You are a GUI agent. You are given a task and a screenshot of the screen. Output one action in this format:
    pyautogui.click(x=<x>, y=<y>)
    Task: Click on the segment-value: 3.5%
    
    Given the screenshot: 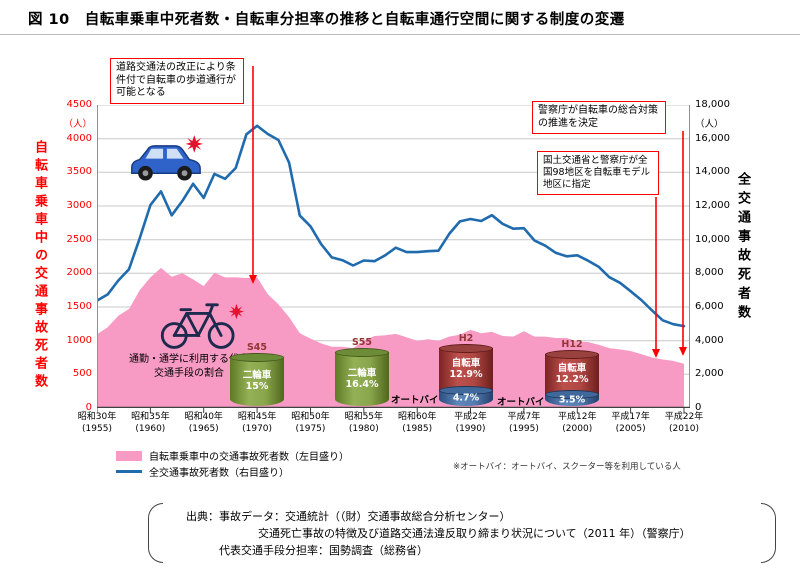 What is the action you would take?
    pyautogui.click(x=572, y=400)
    